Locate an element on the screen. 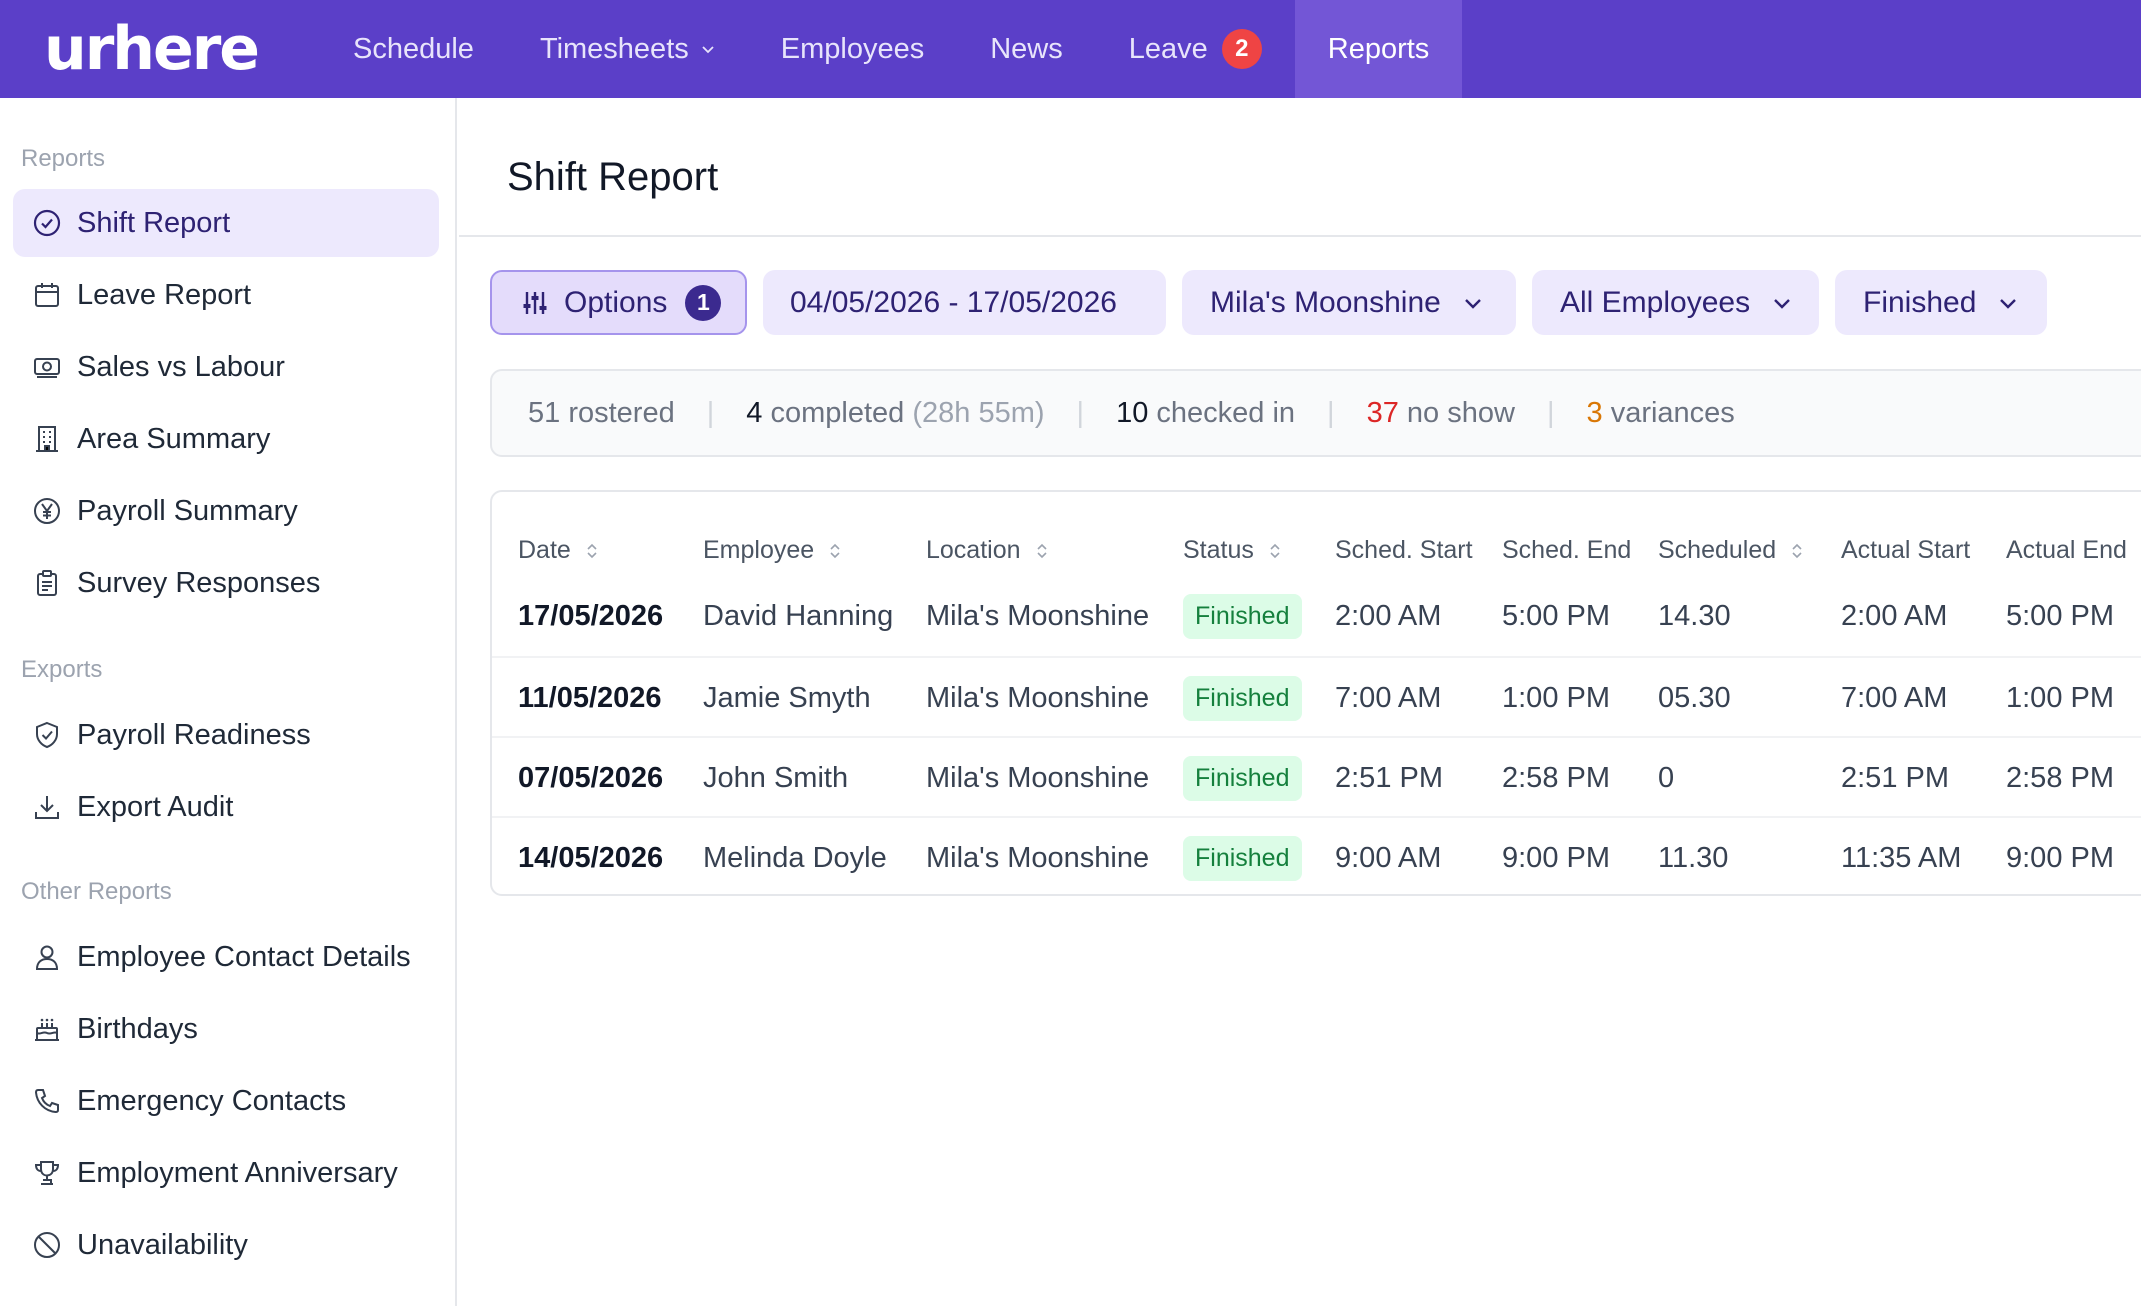 The image size is (2141, 1306). status-badge: Finished is located at coordinates (1242, 778).